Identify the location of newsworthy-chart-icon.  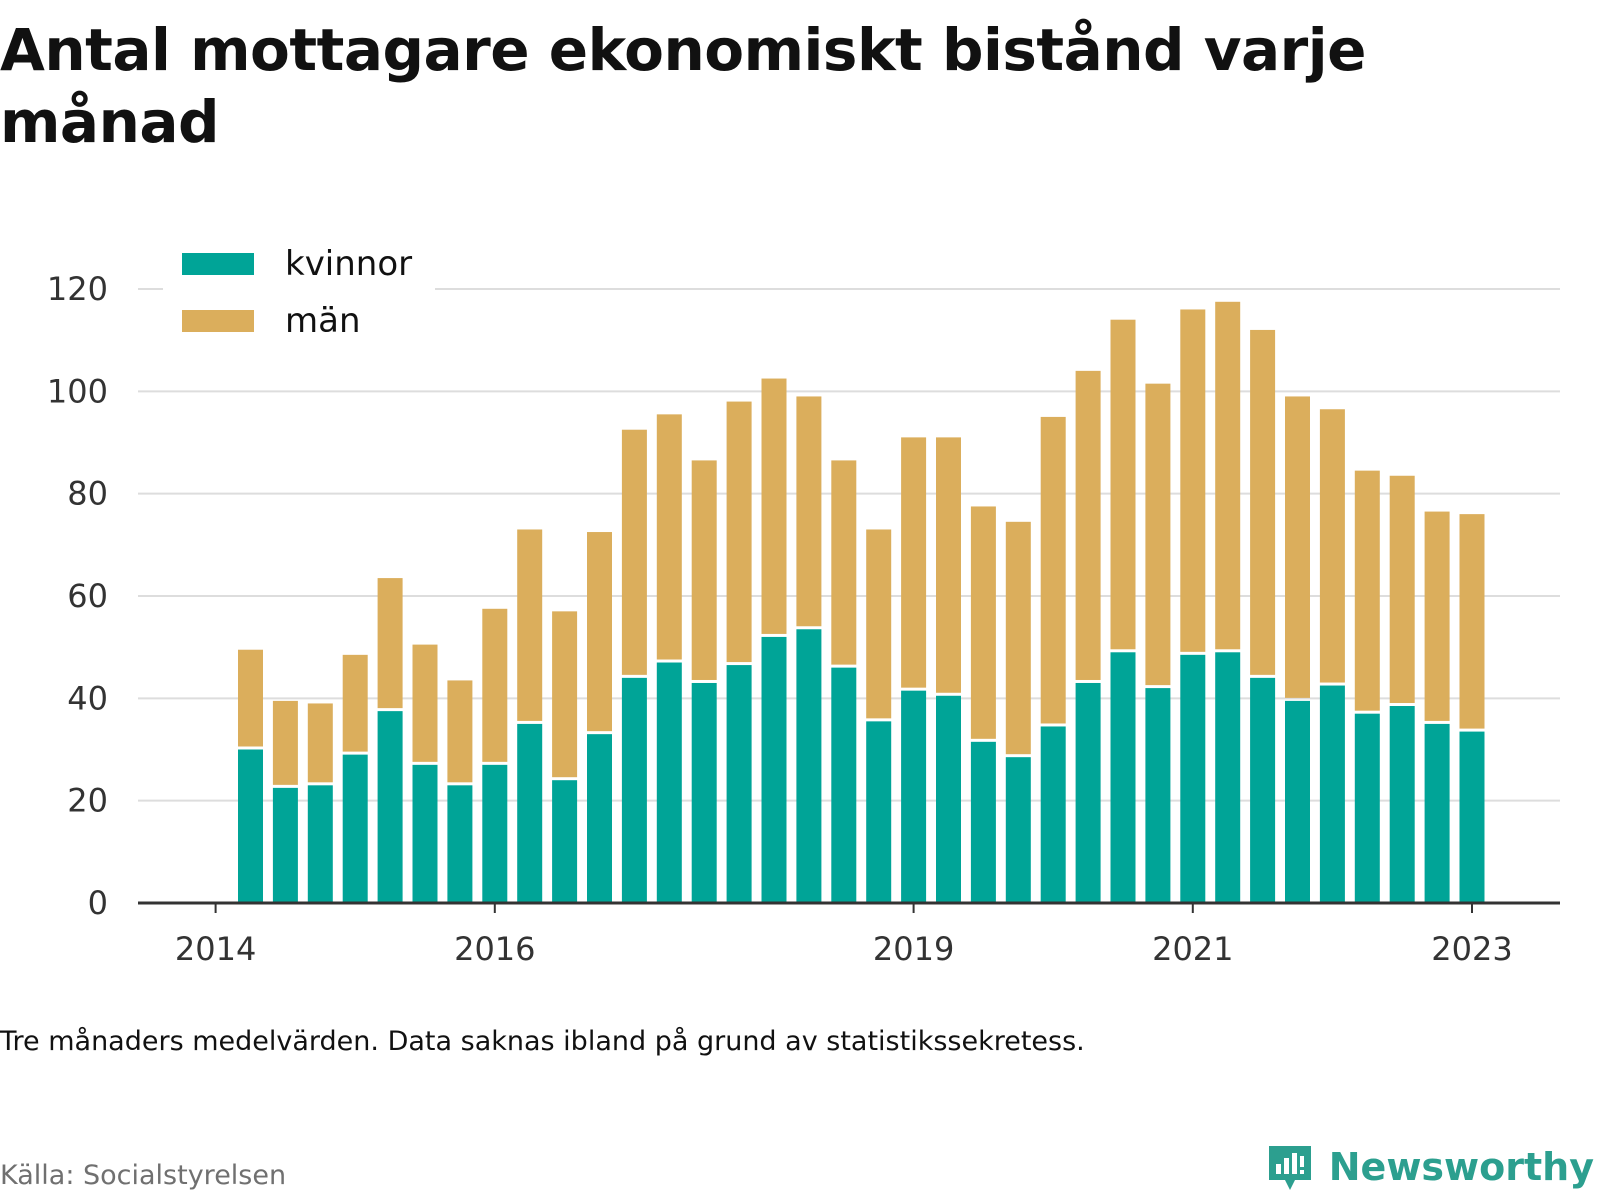
(1289, 1168).